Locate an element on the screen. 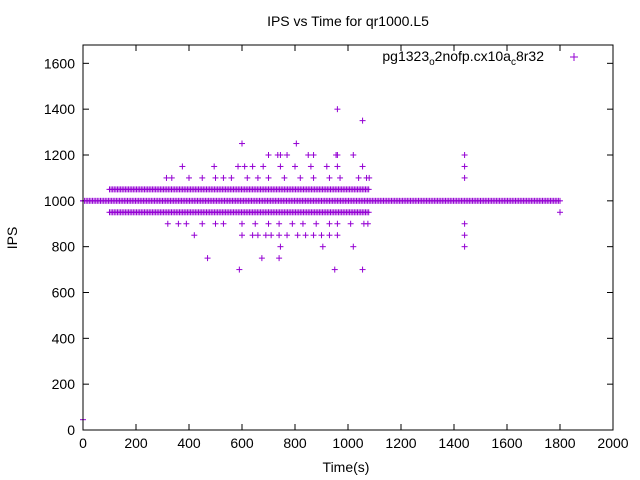 The height and width of the screenshot is (480, 640). legend-label-part-5: 8r32 is located at coordinates (530, 56).